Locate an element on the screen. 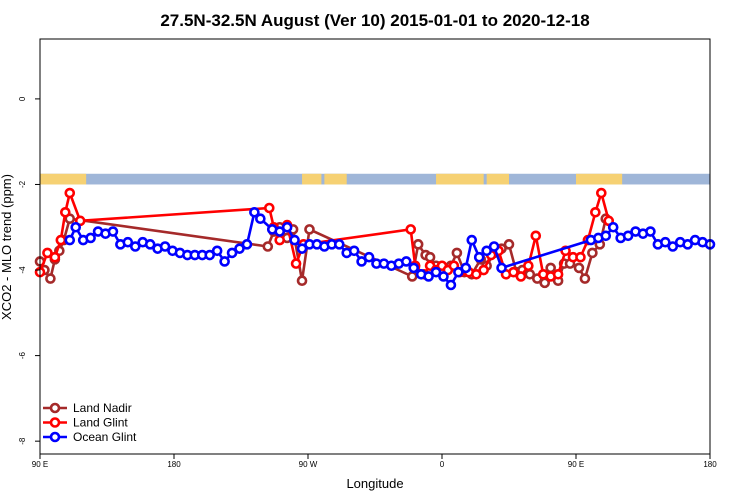 Image resolution: width=750 pixels, height=500 pixels. legend-entry-land-glint: Land Glint is located at coordinates (85, 423).